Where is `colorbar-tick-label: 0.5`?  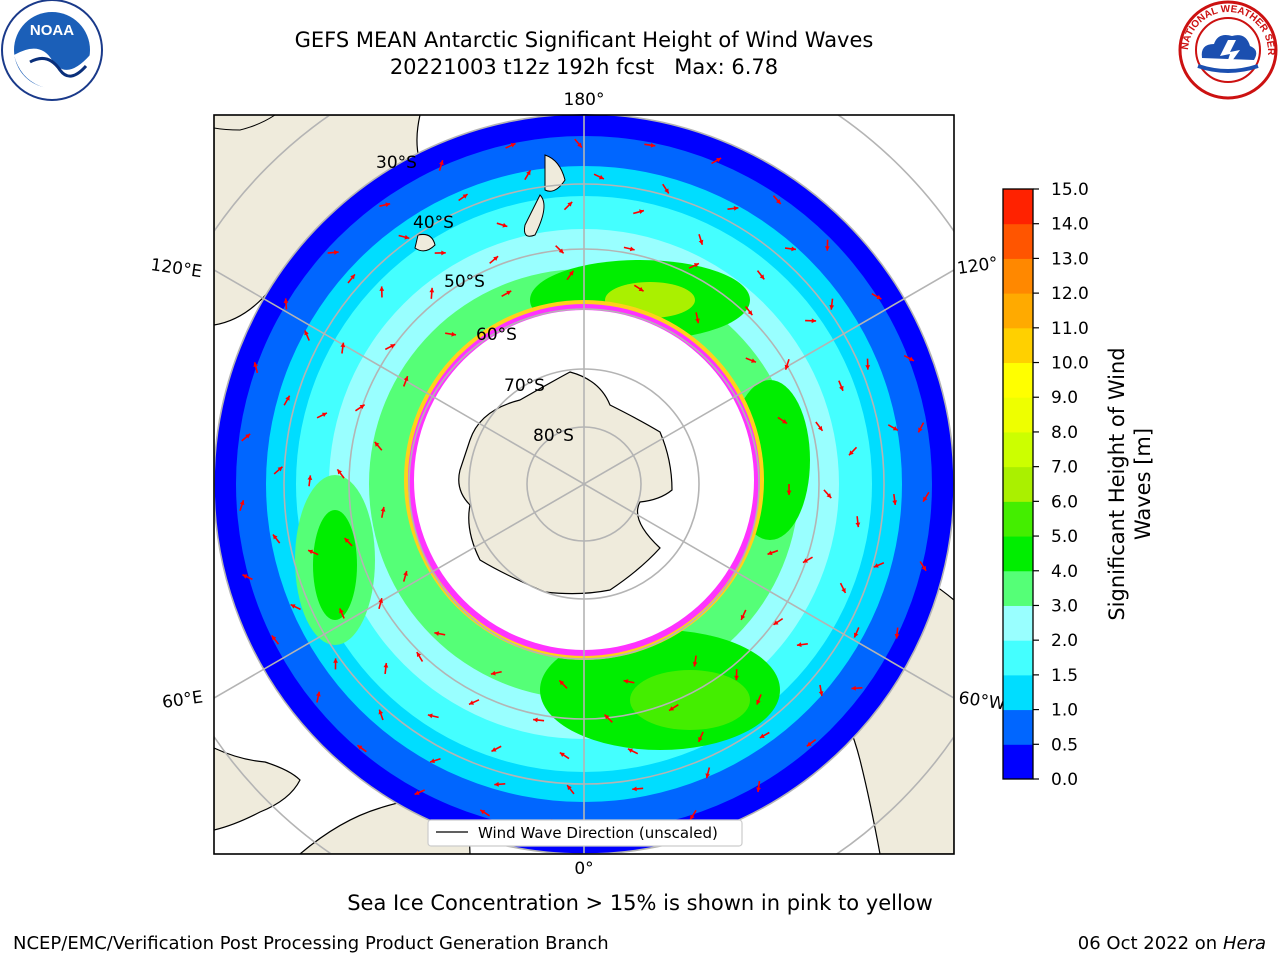
colorbar-tick-label: 0.5 is located at coordinates (1064, 745).